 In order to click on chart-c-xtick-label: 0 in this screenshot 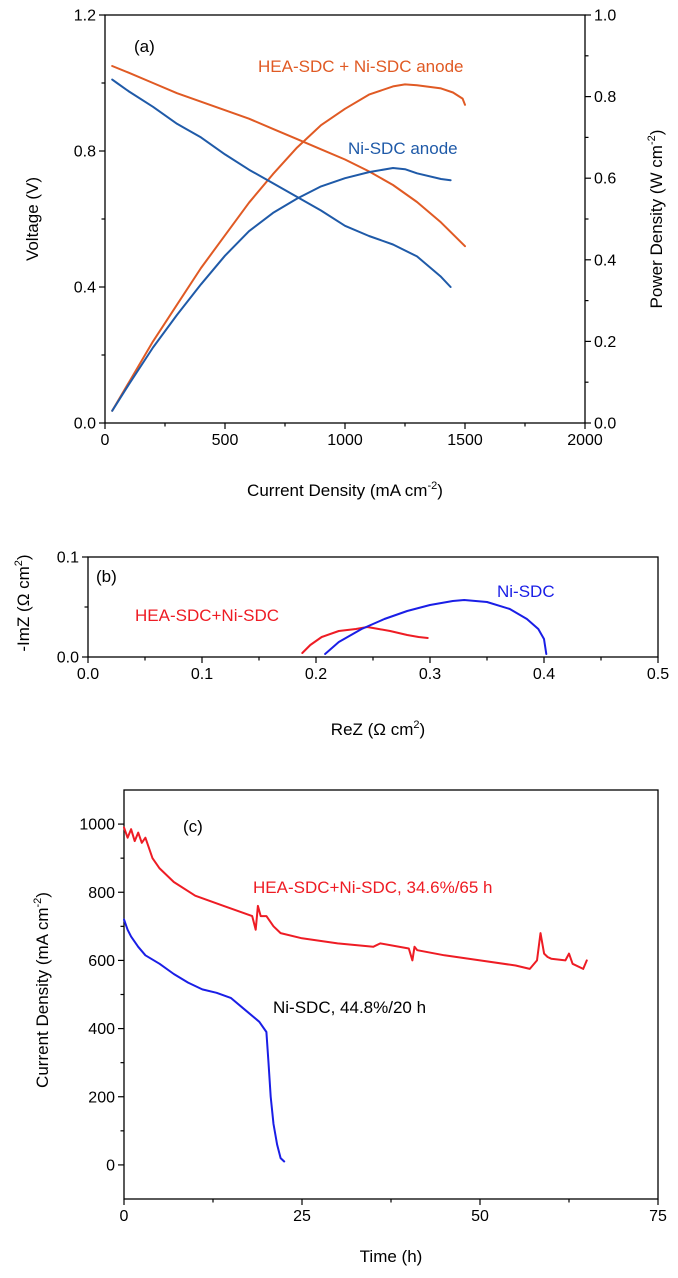, I will do `click(124, 1216)`.